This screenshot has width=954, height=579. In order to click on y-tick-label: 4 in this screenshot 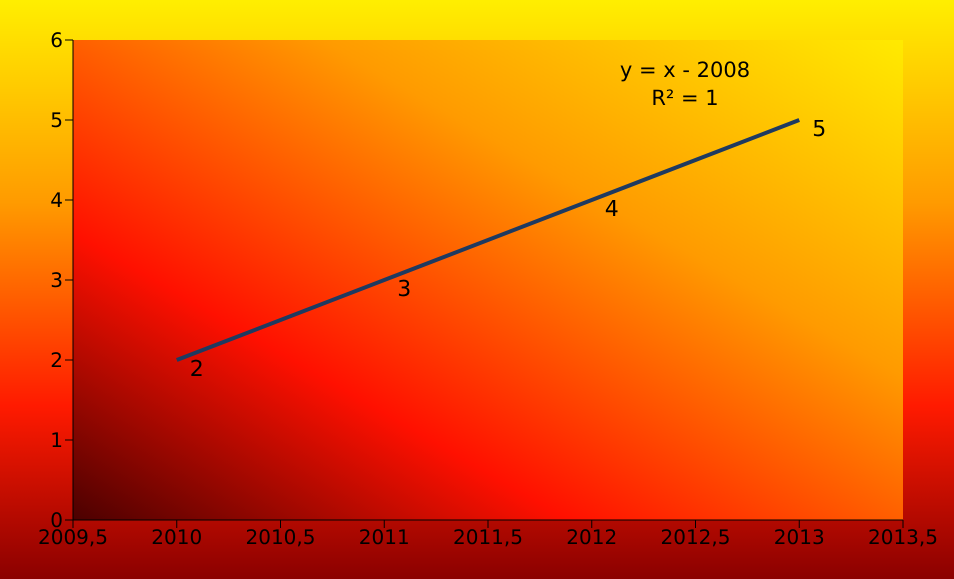, I will do `click(56, 200)`.